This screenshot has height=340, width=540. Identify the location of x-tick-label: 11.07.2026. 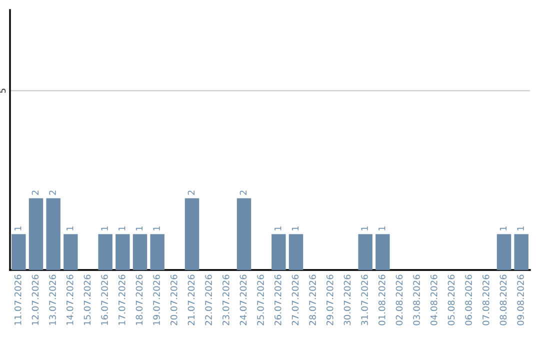
(18, 299).